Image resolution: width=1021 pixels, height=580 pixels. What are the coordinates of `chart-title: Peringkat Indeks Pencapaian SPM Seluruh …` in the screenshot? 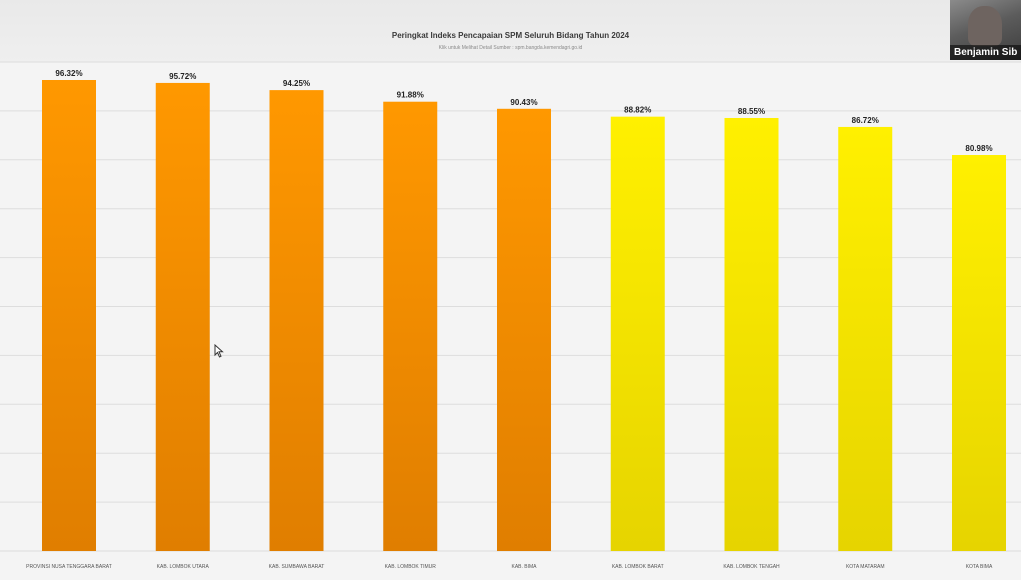 It's located at (510, 35).